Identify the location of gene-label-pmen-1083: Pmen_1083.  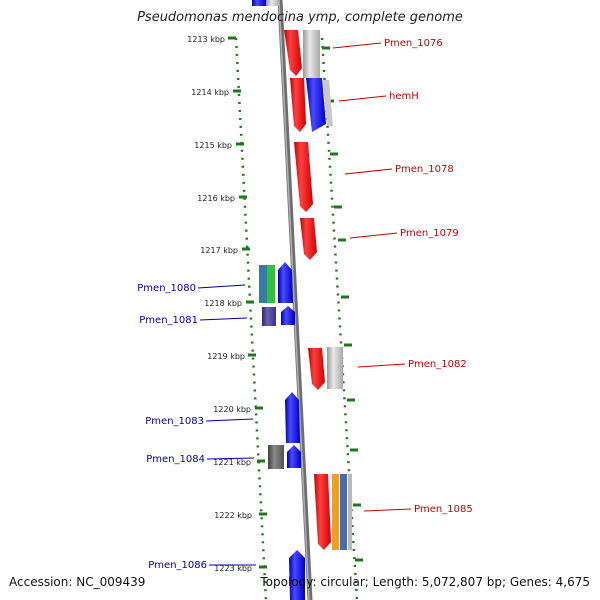
(174, 421).